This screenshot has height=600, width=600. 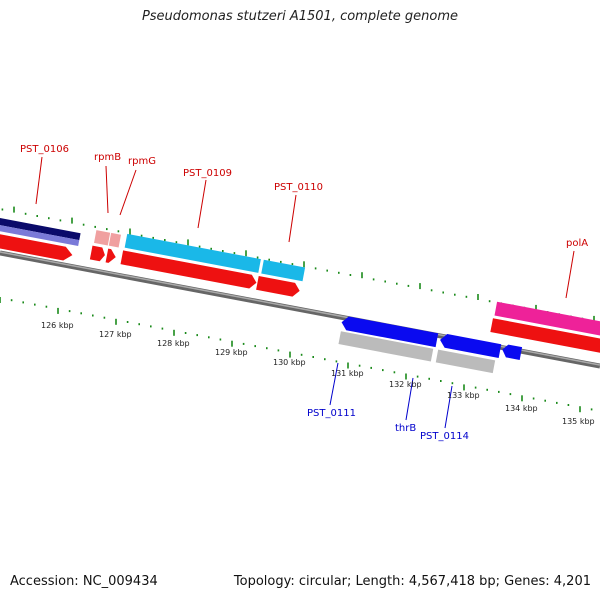 I want to click on ruler-label-135: 135 kbp, so click(x=578, y=421).